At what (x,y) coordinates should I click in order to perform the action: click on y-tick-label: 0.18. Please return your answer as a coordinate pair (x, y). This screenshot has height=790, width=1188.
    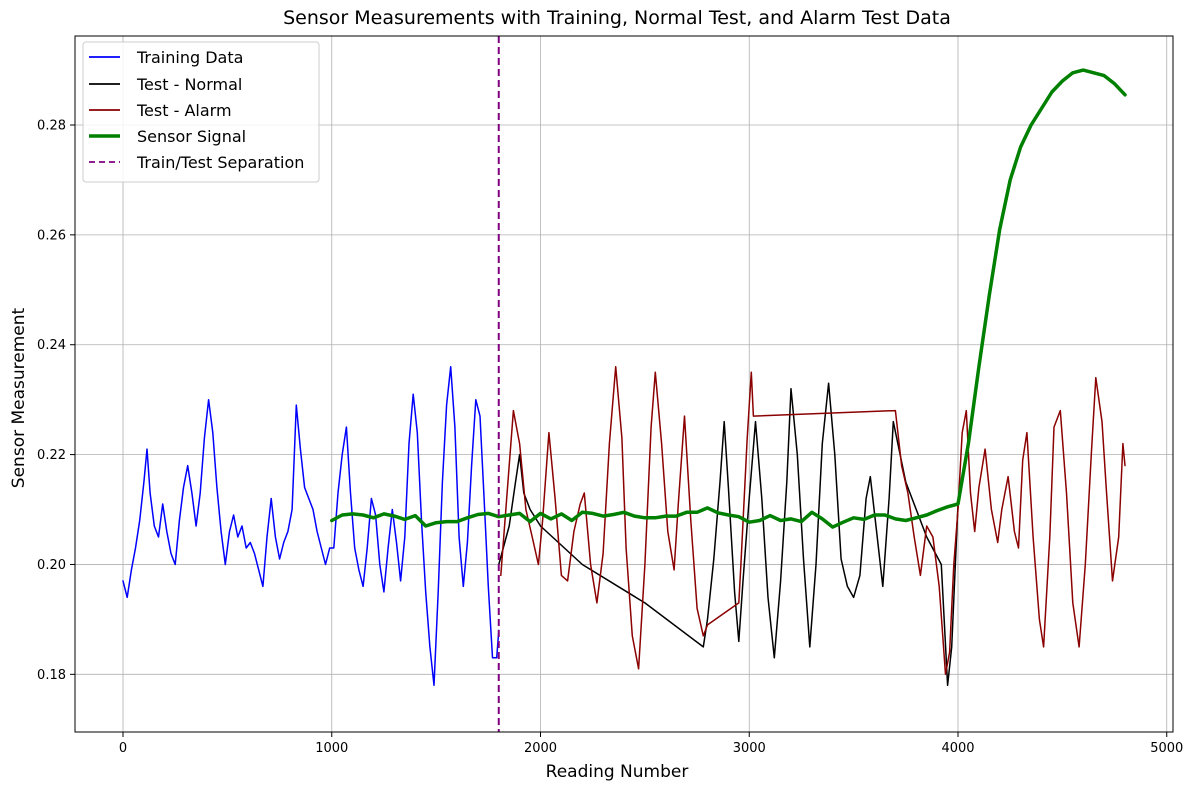
    Looking at the image, I should click on (51, 675).